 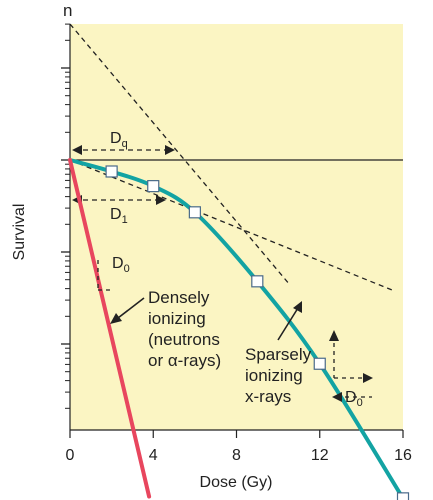 I want to click on svg-text:Densely ionizing (: Densely ionizing (neutrons or α-rays), so click(x=186, y=329).